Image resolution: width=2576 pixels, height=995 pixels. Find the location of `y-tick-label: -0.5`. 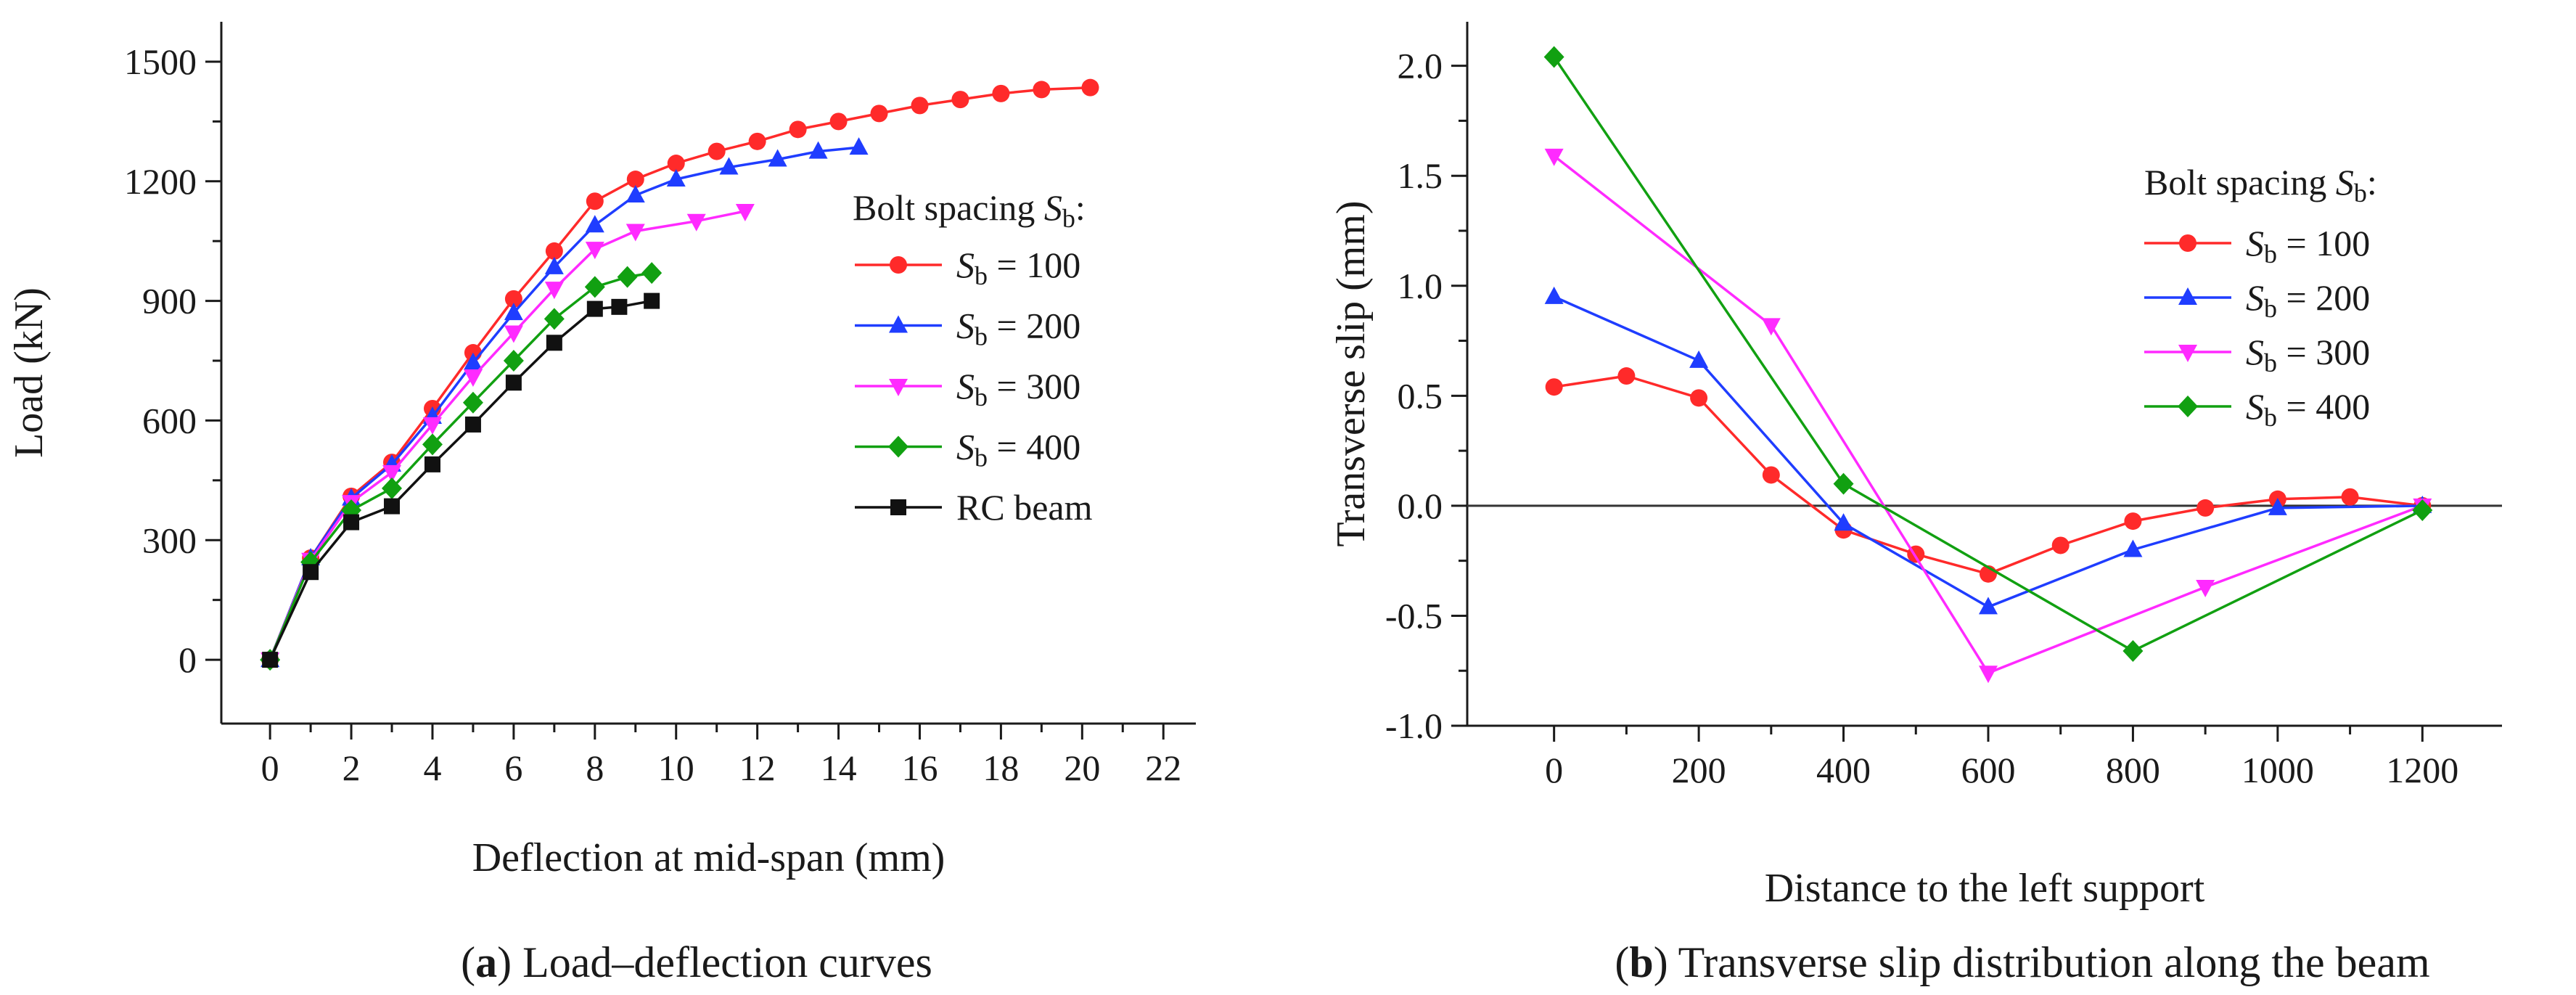

y-tick-label: -0.5 is located at coordinates (1414, 615).